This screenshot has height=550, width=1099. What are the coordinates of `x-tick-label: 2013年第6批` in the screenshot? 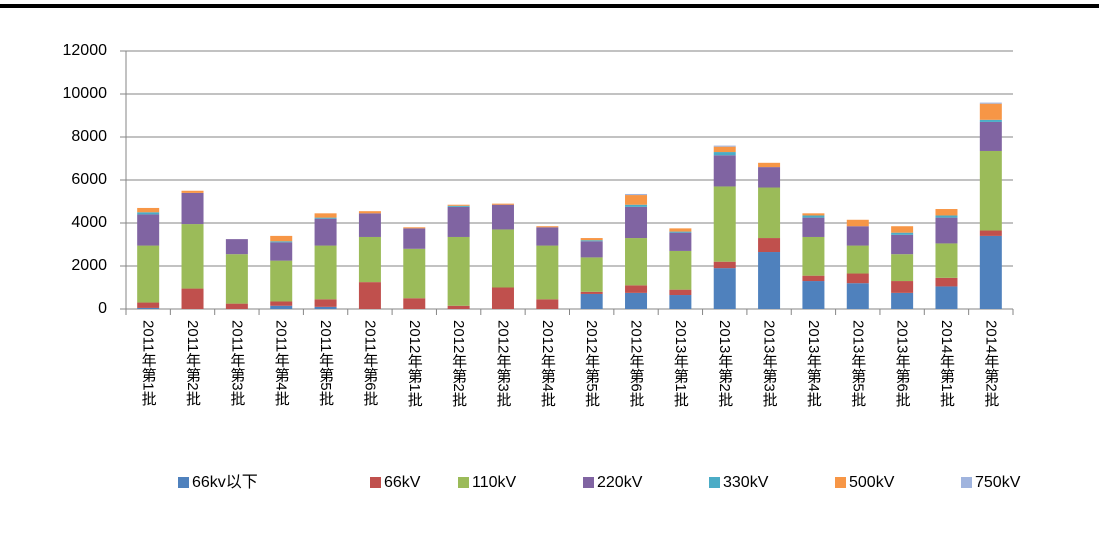 It's located at (902, 363).